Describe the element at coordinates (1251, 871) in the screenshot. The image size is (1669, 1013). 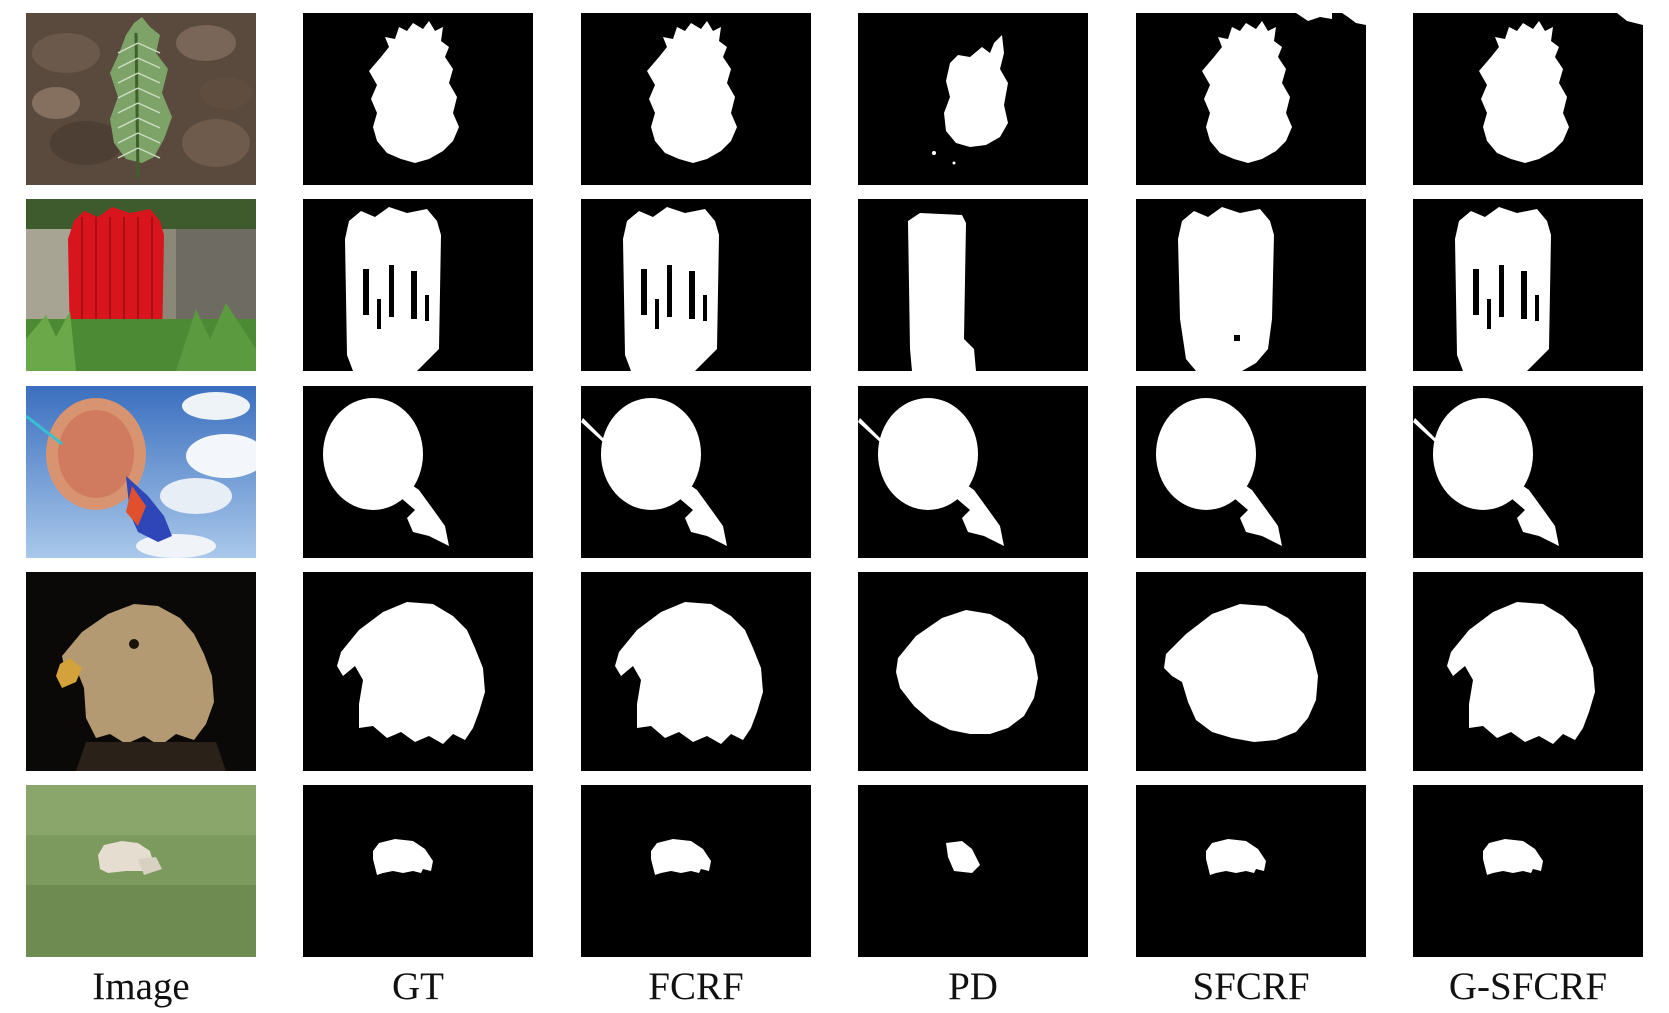
I see `mask-sfcrf-sheep` at that location.